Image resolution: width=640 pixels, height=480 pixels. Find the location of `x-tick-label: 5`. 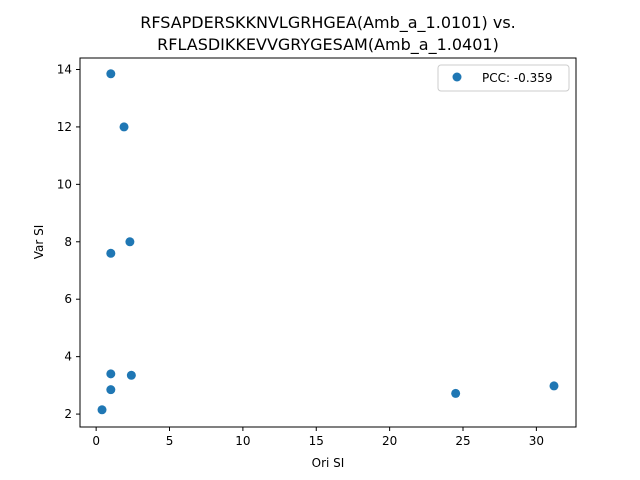

x-tick-label: 5 is located at coordinates (170, 441).